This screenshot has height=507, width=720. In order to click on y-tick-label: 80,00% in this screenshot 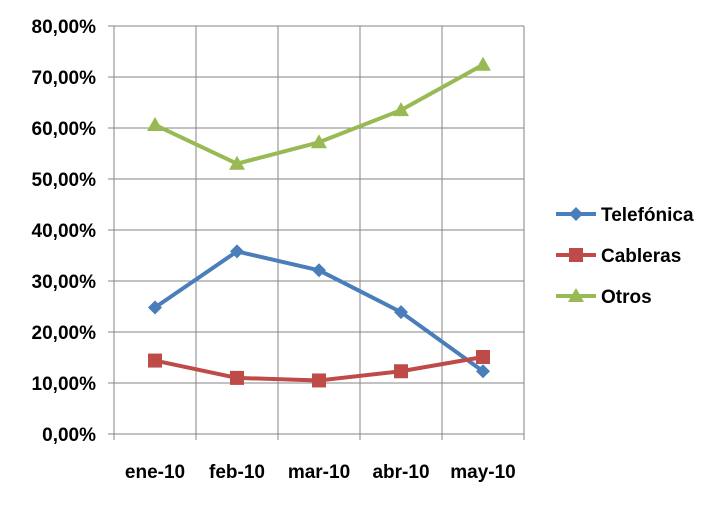, I will do `click(64, 27)`.